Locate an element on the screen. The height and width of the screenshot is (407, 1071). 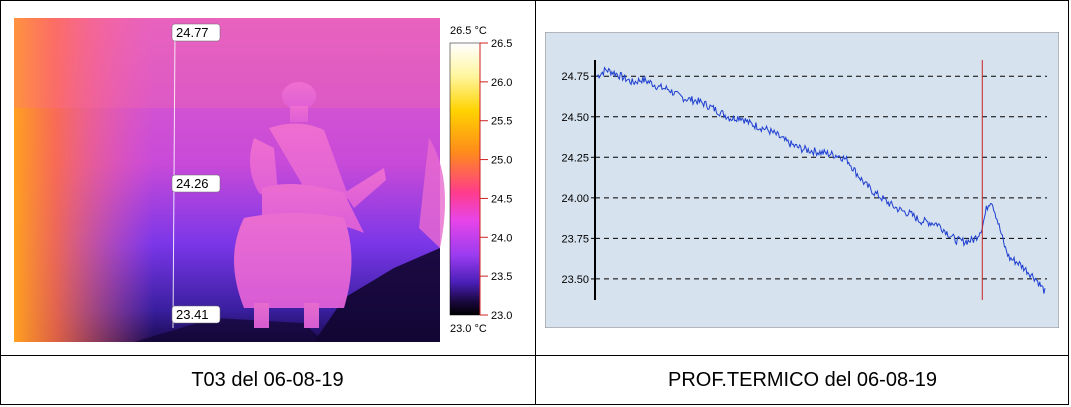
row-divider is located at coordinates (534, 355).